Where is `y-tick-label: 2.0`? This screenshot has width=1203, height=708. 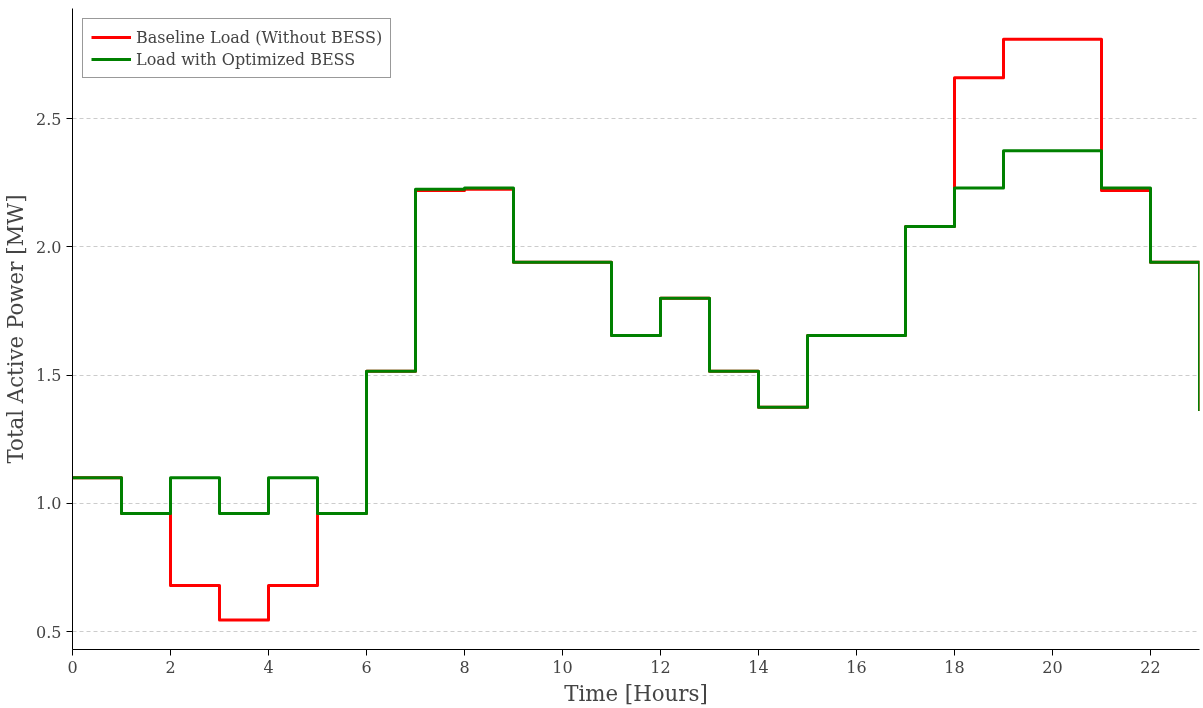 y-tick-label: 2.0 is located at coordinates (49, 247).